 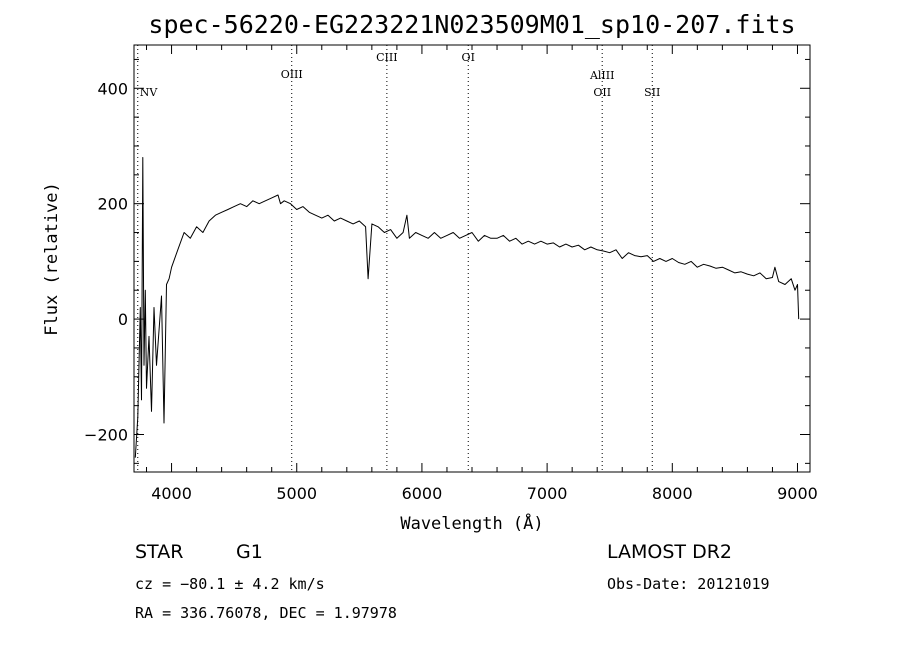 I want to click on x-tick-label: 5000, so click(x=296, y=493).